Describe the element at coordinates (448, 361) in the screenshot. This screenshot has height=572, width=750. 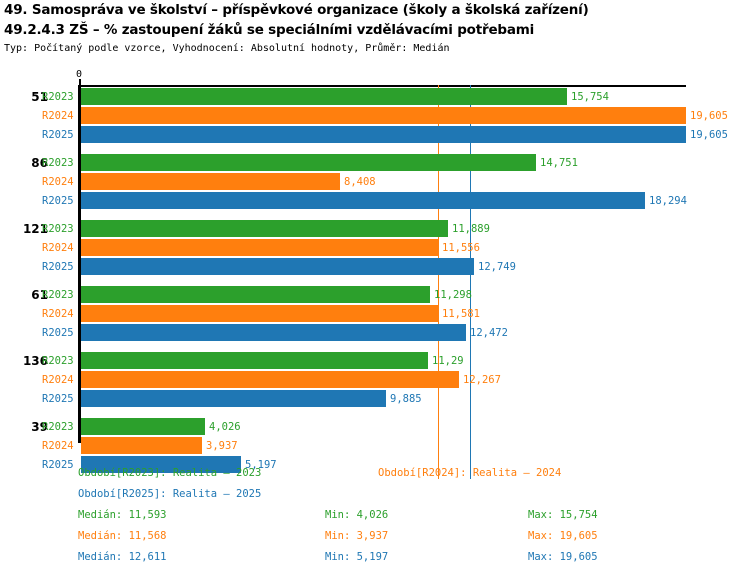
I see `bar-value-label: 11,29` at that location.